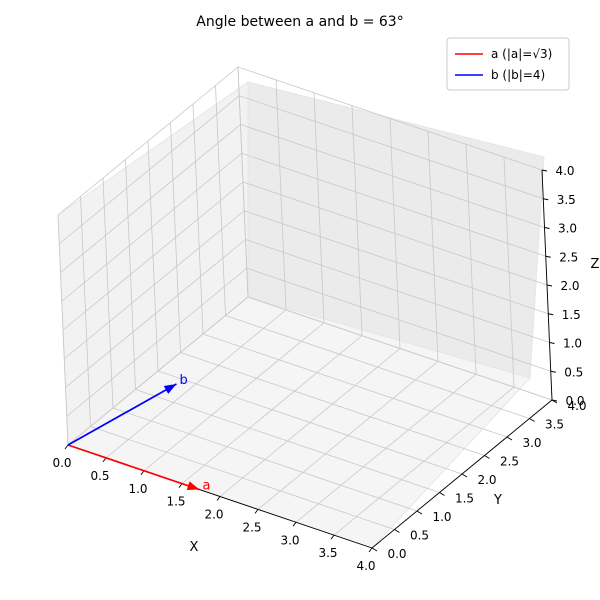 The width and height of the screenshot is (600, 600). I want to click on vector-a-arrowhead, so click(193, 485).